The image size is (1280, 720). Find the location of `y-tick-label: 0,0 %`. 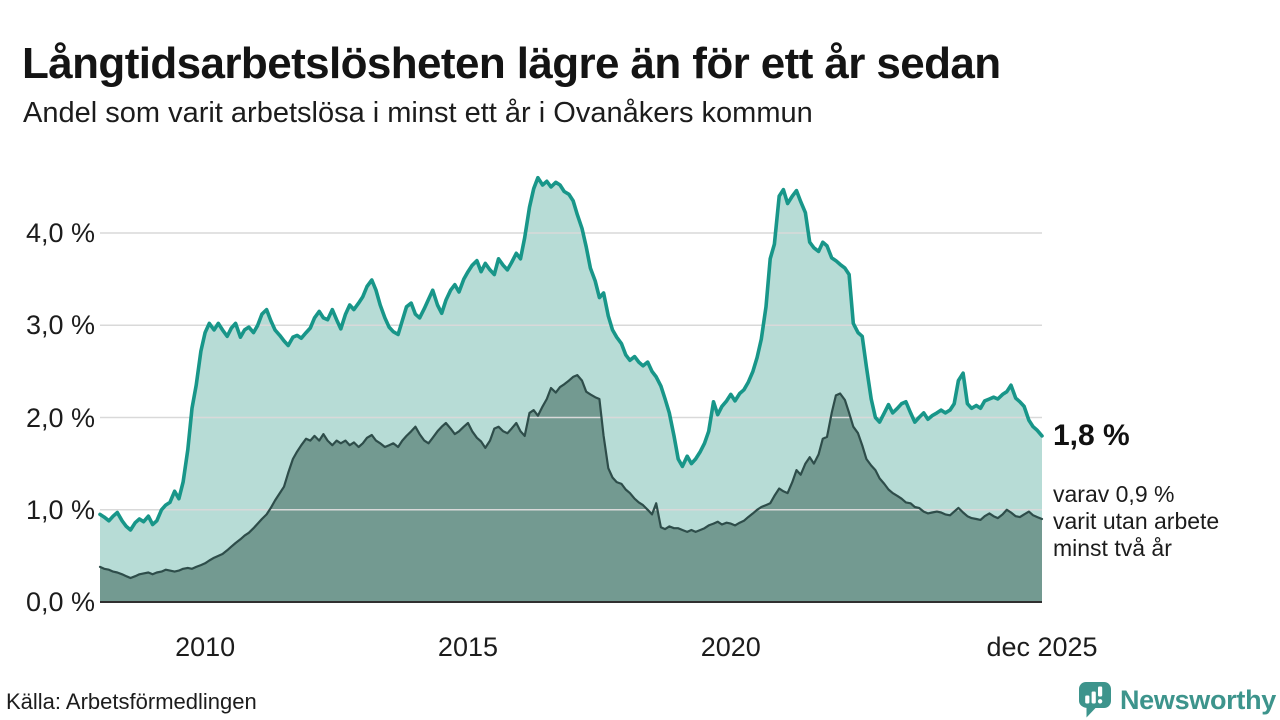

y-tick-label: 0,0 % is located at coordinates (60, 602).